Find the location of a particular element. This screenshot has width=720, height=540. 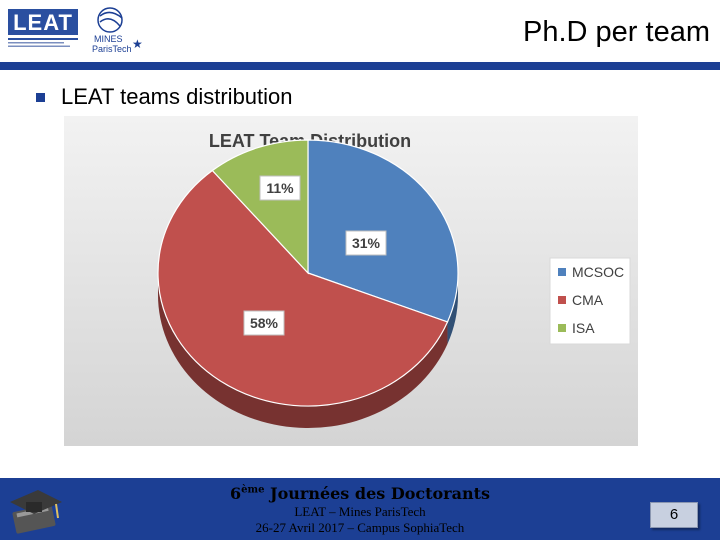

header-divider is located at coordinates (360, 66).